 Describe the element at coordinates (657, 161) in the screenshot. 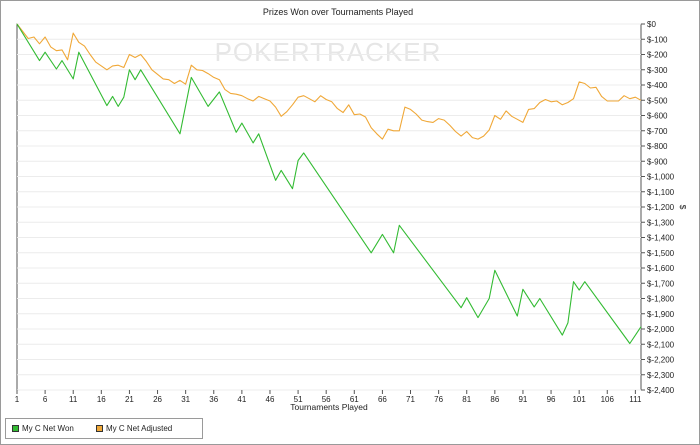

I see `y-tick-label: $-900` at that location.